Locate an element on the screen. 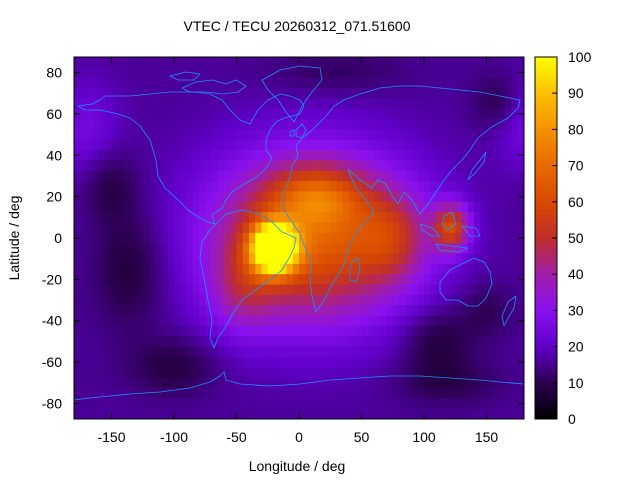 The width and height of the screenshot is (640, 480). y-tick-label: -80 is located at coordinates (52, 403).